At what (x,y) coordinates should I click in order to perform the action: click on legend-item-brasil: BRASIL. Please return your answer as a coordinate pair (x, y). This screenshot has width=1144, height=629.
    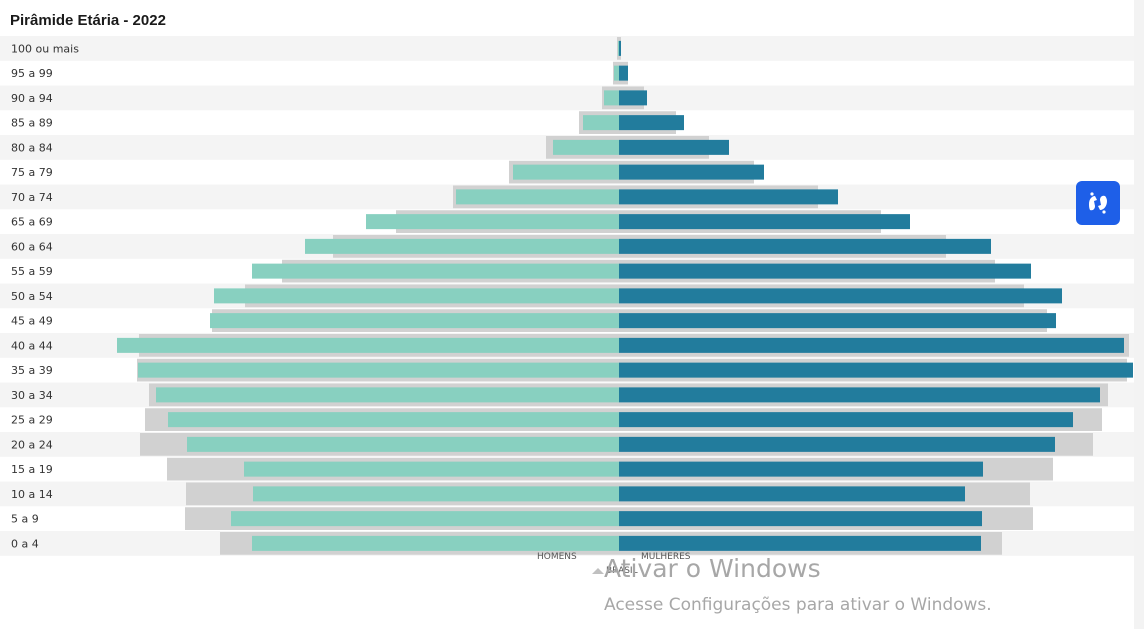
    Looking at the image, I should click on (622, 571).